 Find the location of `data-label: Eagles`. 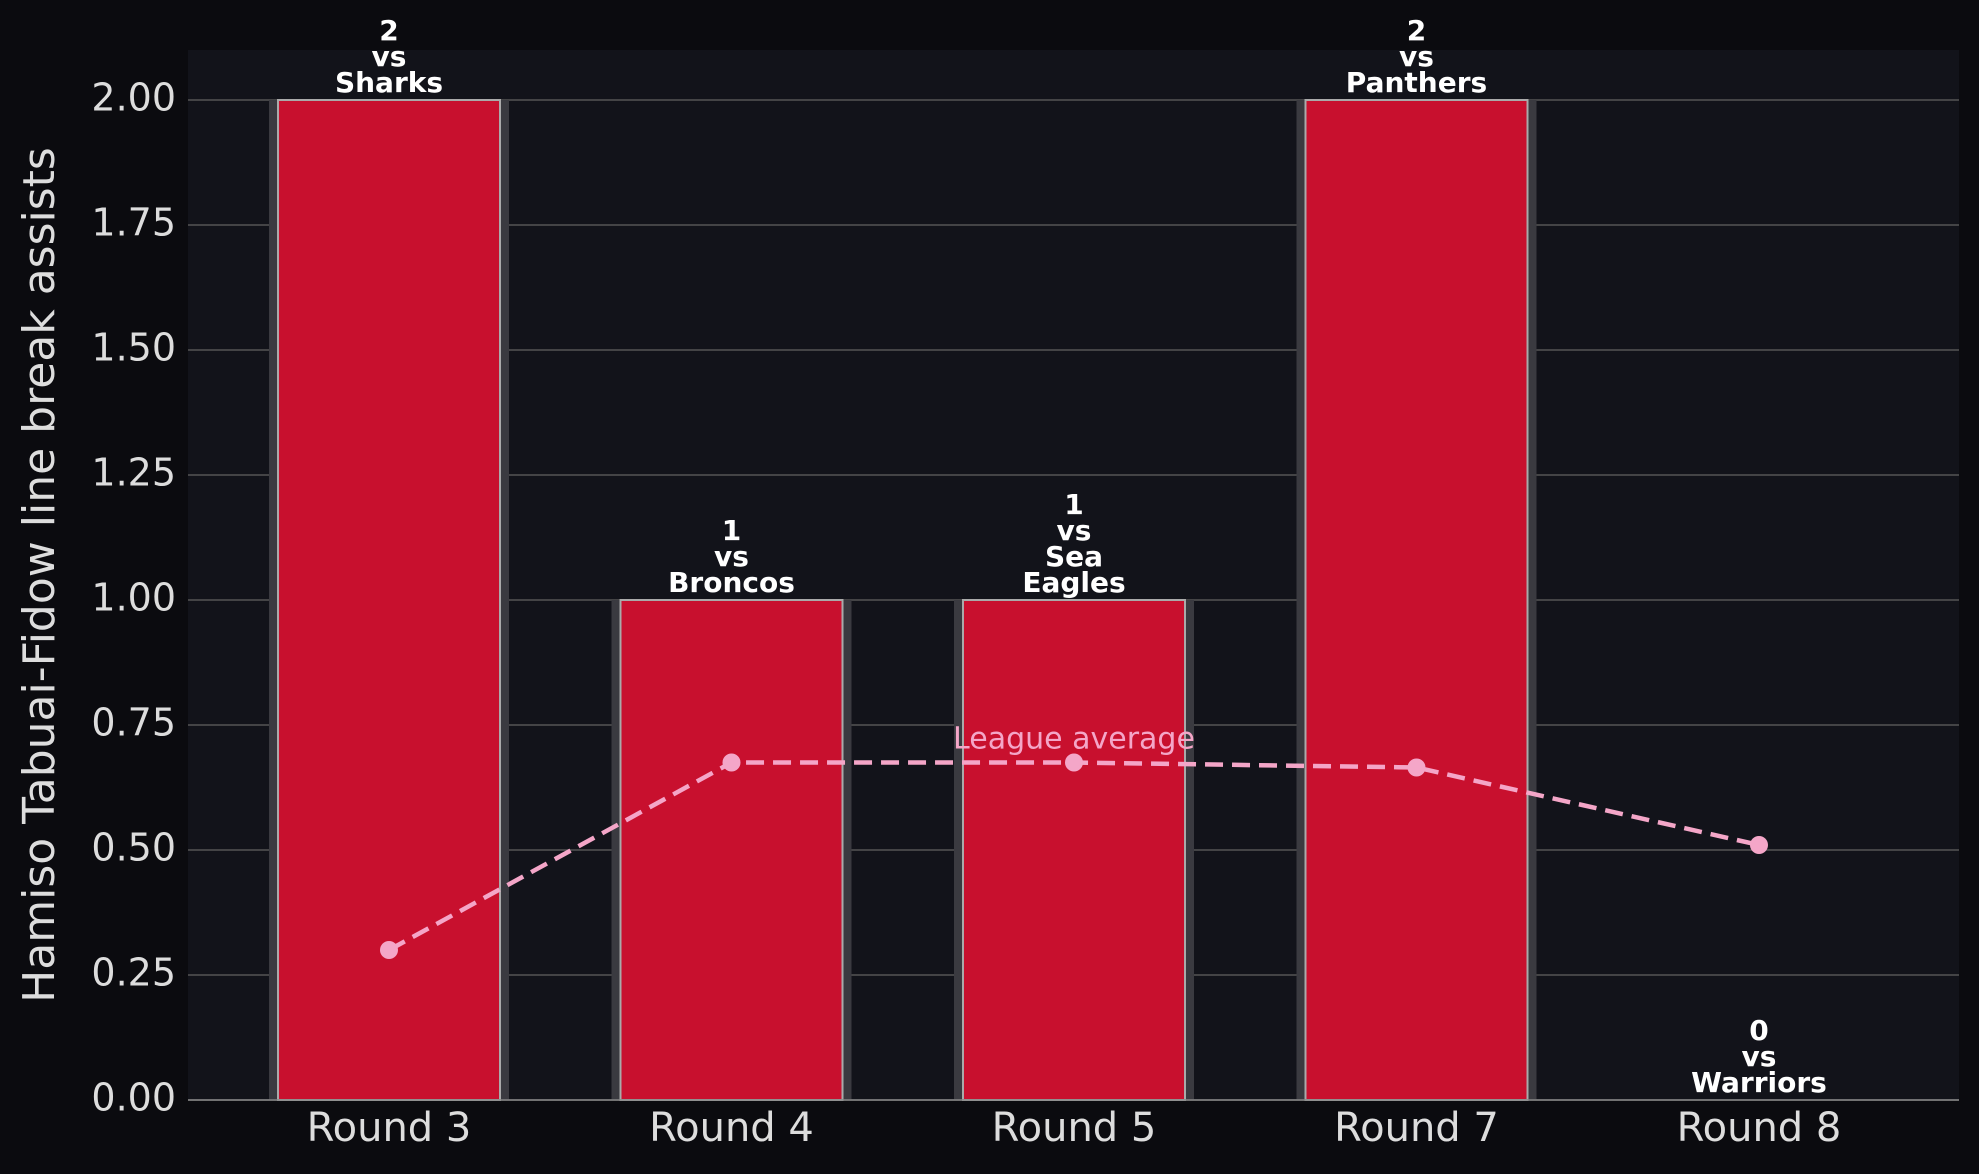

data-label: Eagles is located at coordinates (1073, 582).